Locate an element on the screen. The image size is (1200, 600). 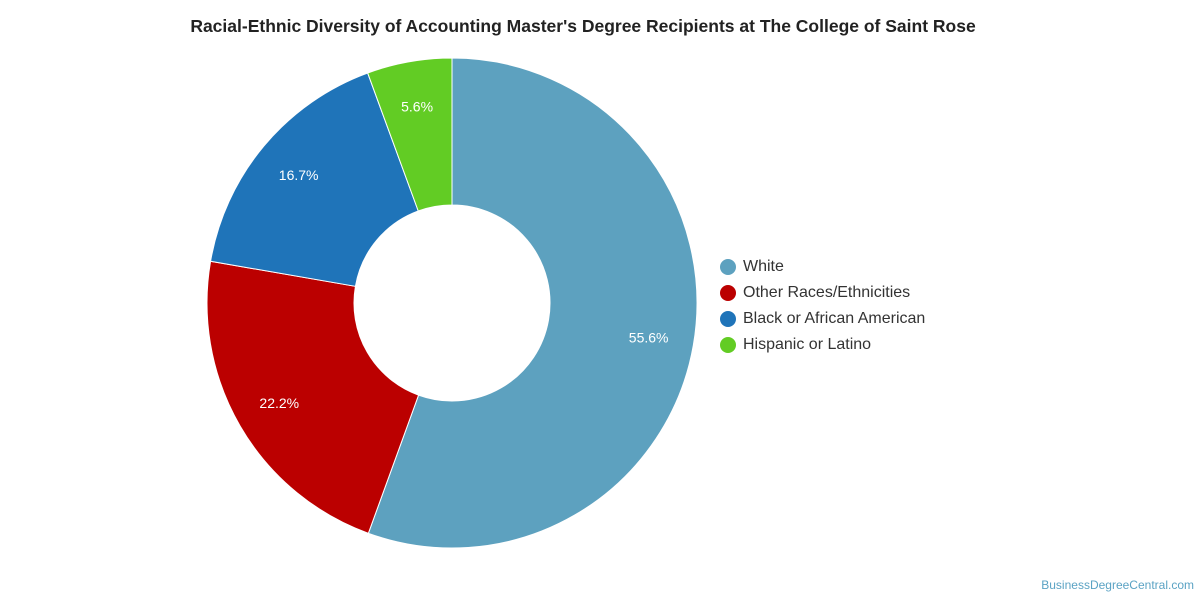
legend-label: Black or African American is located at coordinates (834, 318).